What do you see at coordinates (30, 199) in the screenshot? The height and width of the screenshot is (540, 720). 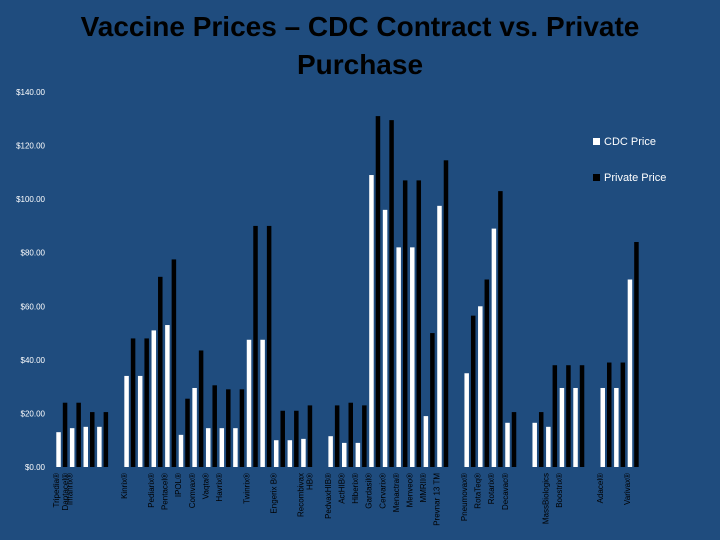 I see `y-tick-label: $100.00` at bounding box center [30, 199].